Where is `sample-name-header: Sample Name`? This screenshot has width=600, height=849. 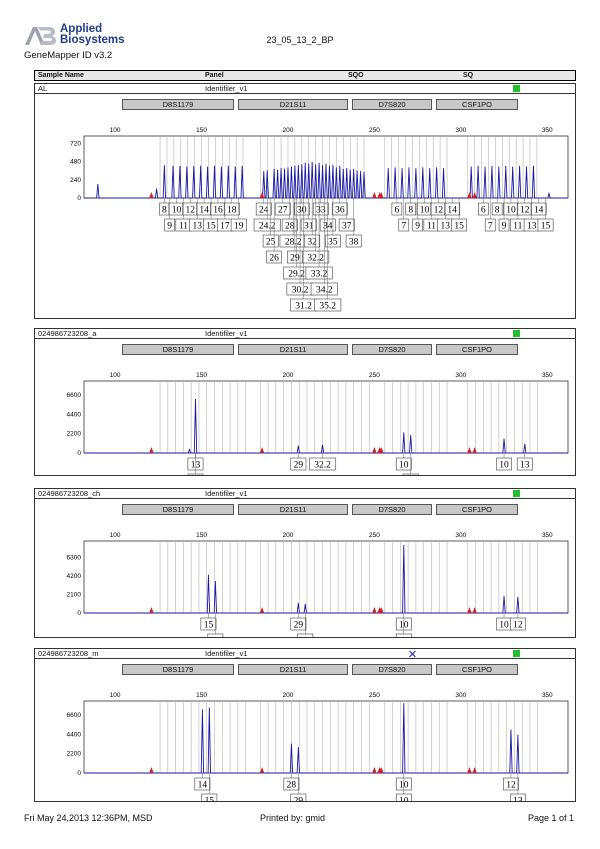 sample-name-header: Sample Name is located at coordinates (61, 75).